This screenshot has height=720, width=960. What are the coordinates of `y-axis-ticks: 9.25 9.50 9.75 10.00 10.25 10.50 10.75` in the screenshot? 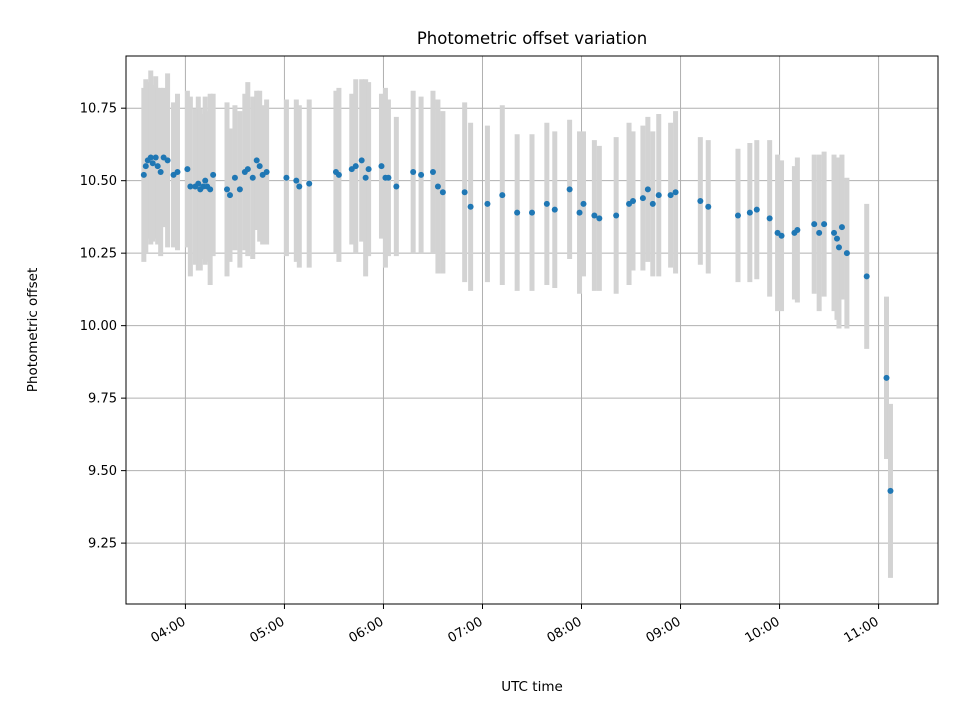 It's located at (103, 327).